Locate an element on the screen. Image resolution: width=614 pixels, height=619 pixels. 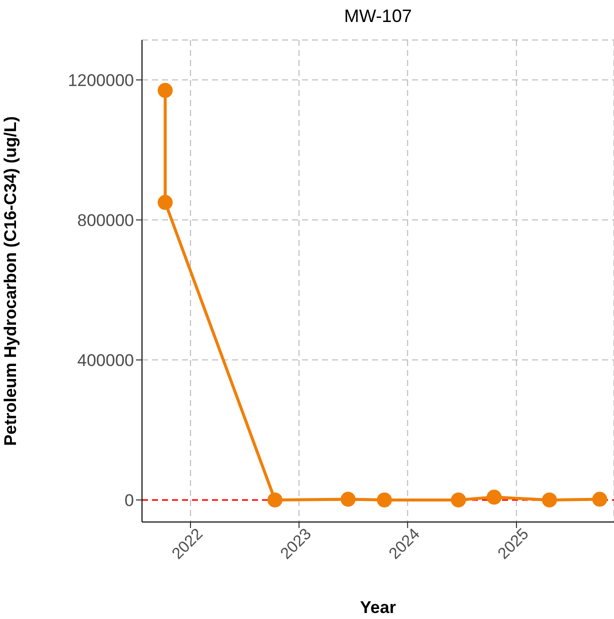
y-tick-label: 1200000 is located at coordinates (101, 80).